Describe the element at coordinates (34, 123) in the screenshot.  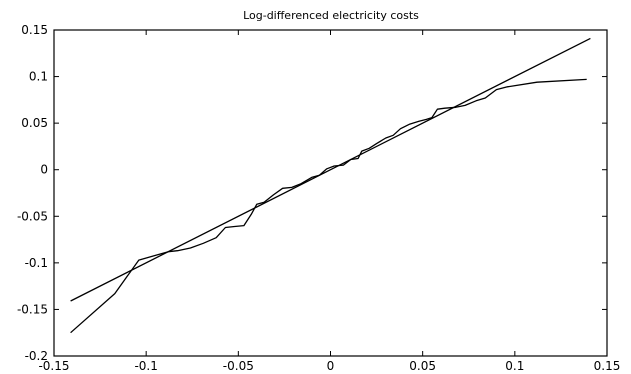
I see `y-tick-label: 0.05` at that location.